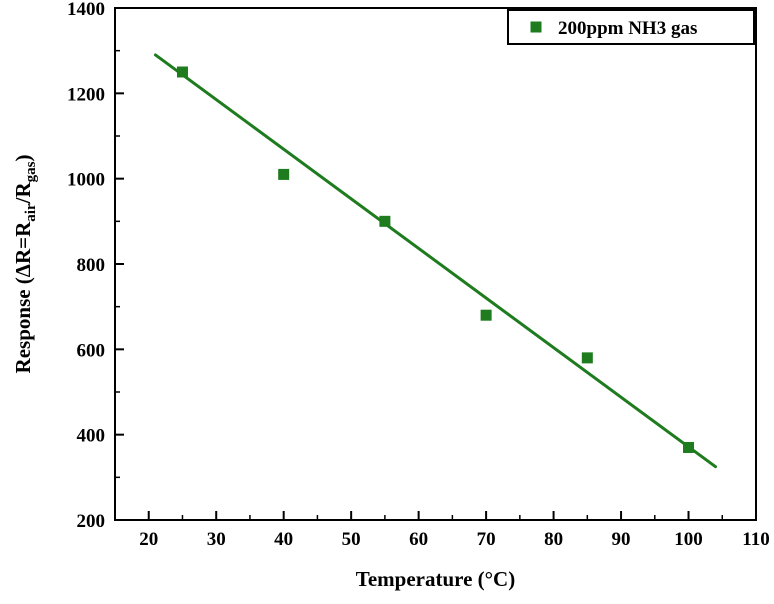 Image resolution: width=774 pixels, height=604 pixels. What do you see at coordinates (91, 436) in the screenshot?
I see `y-tick-label: 400` at bounding box center [91, 436].